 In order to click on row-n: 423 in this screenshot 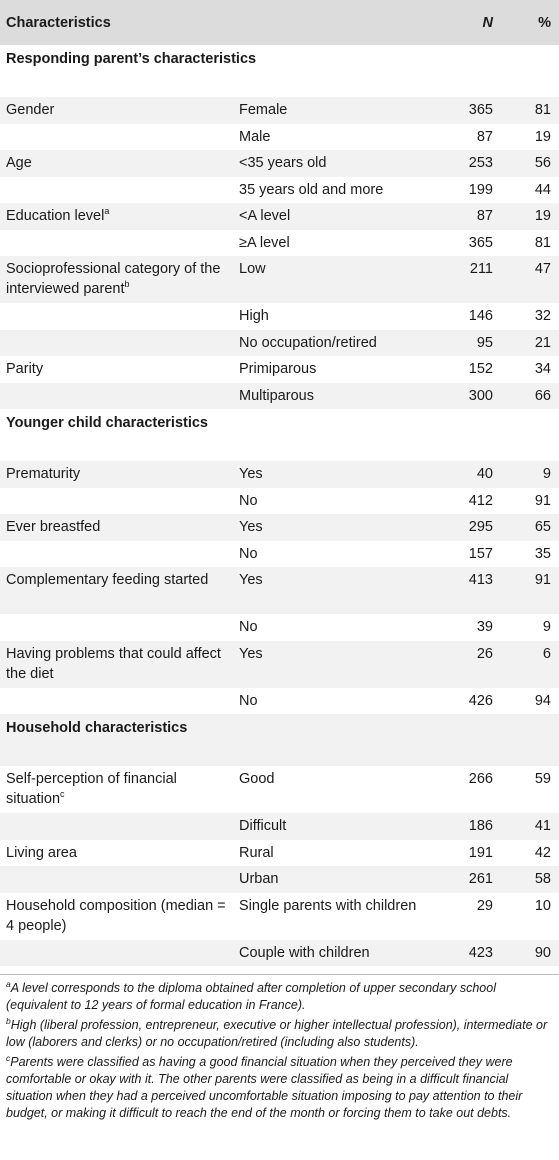, I will do `click(480, 952)`.